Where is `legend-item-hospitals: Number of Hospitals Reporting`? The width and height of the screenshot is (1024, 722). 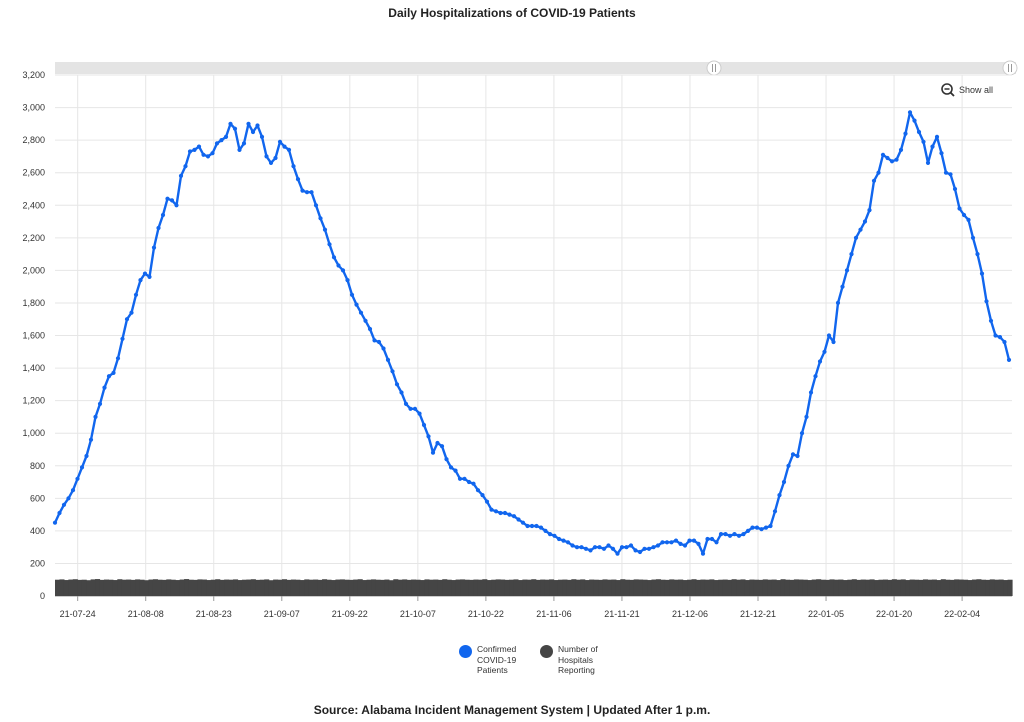
legend-item-hospitals: Number of Hospitals Reporting is located at coordinates (574, 660).